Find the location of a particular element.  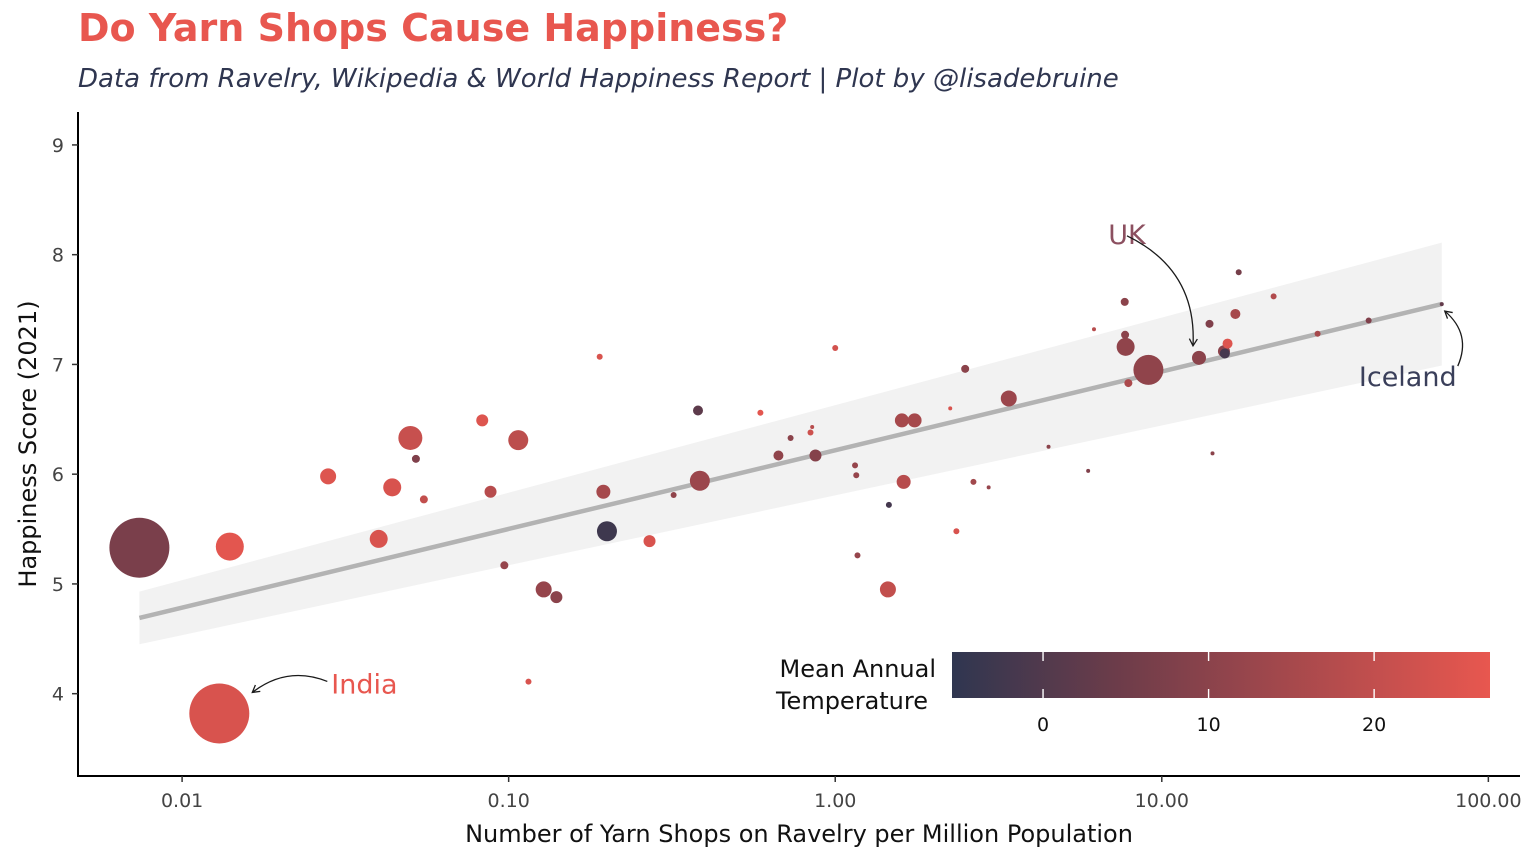

x-tick-label: 0.10 is located at coordinates (509, 801).